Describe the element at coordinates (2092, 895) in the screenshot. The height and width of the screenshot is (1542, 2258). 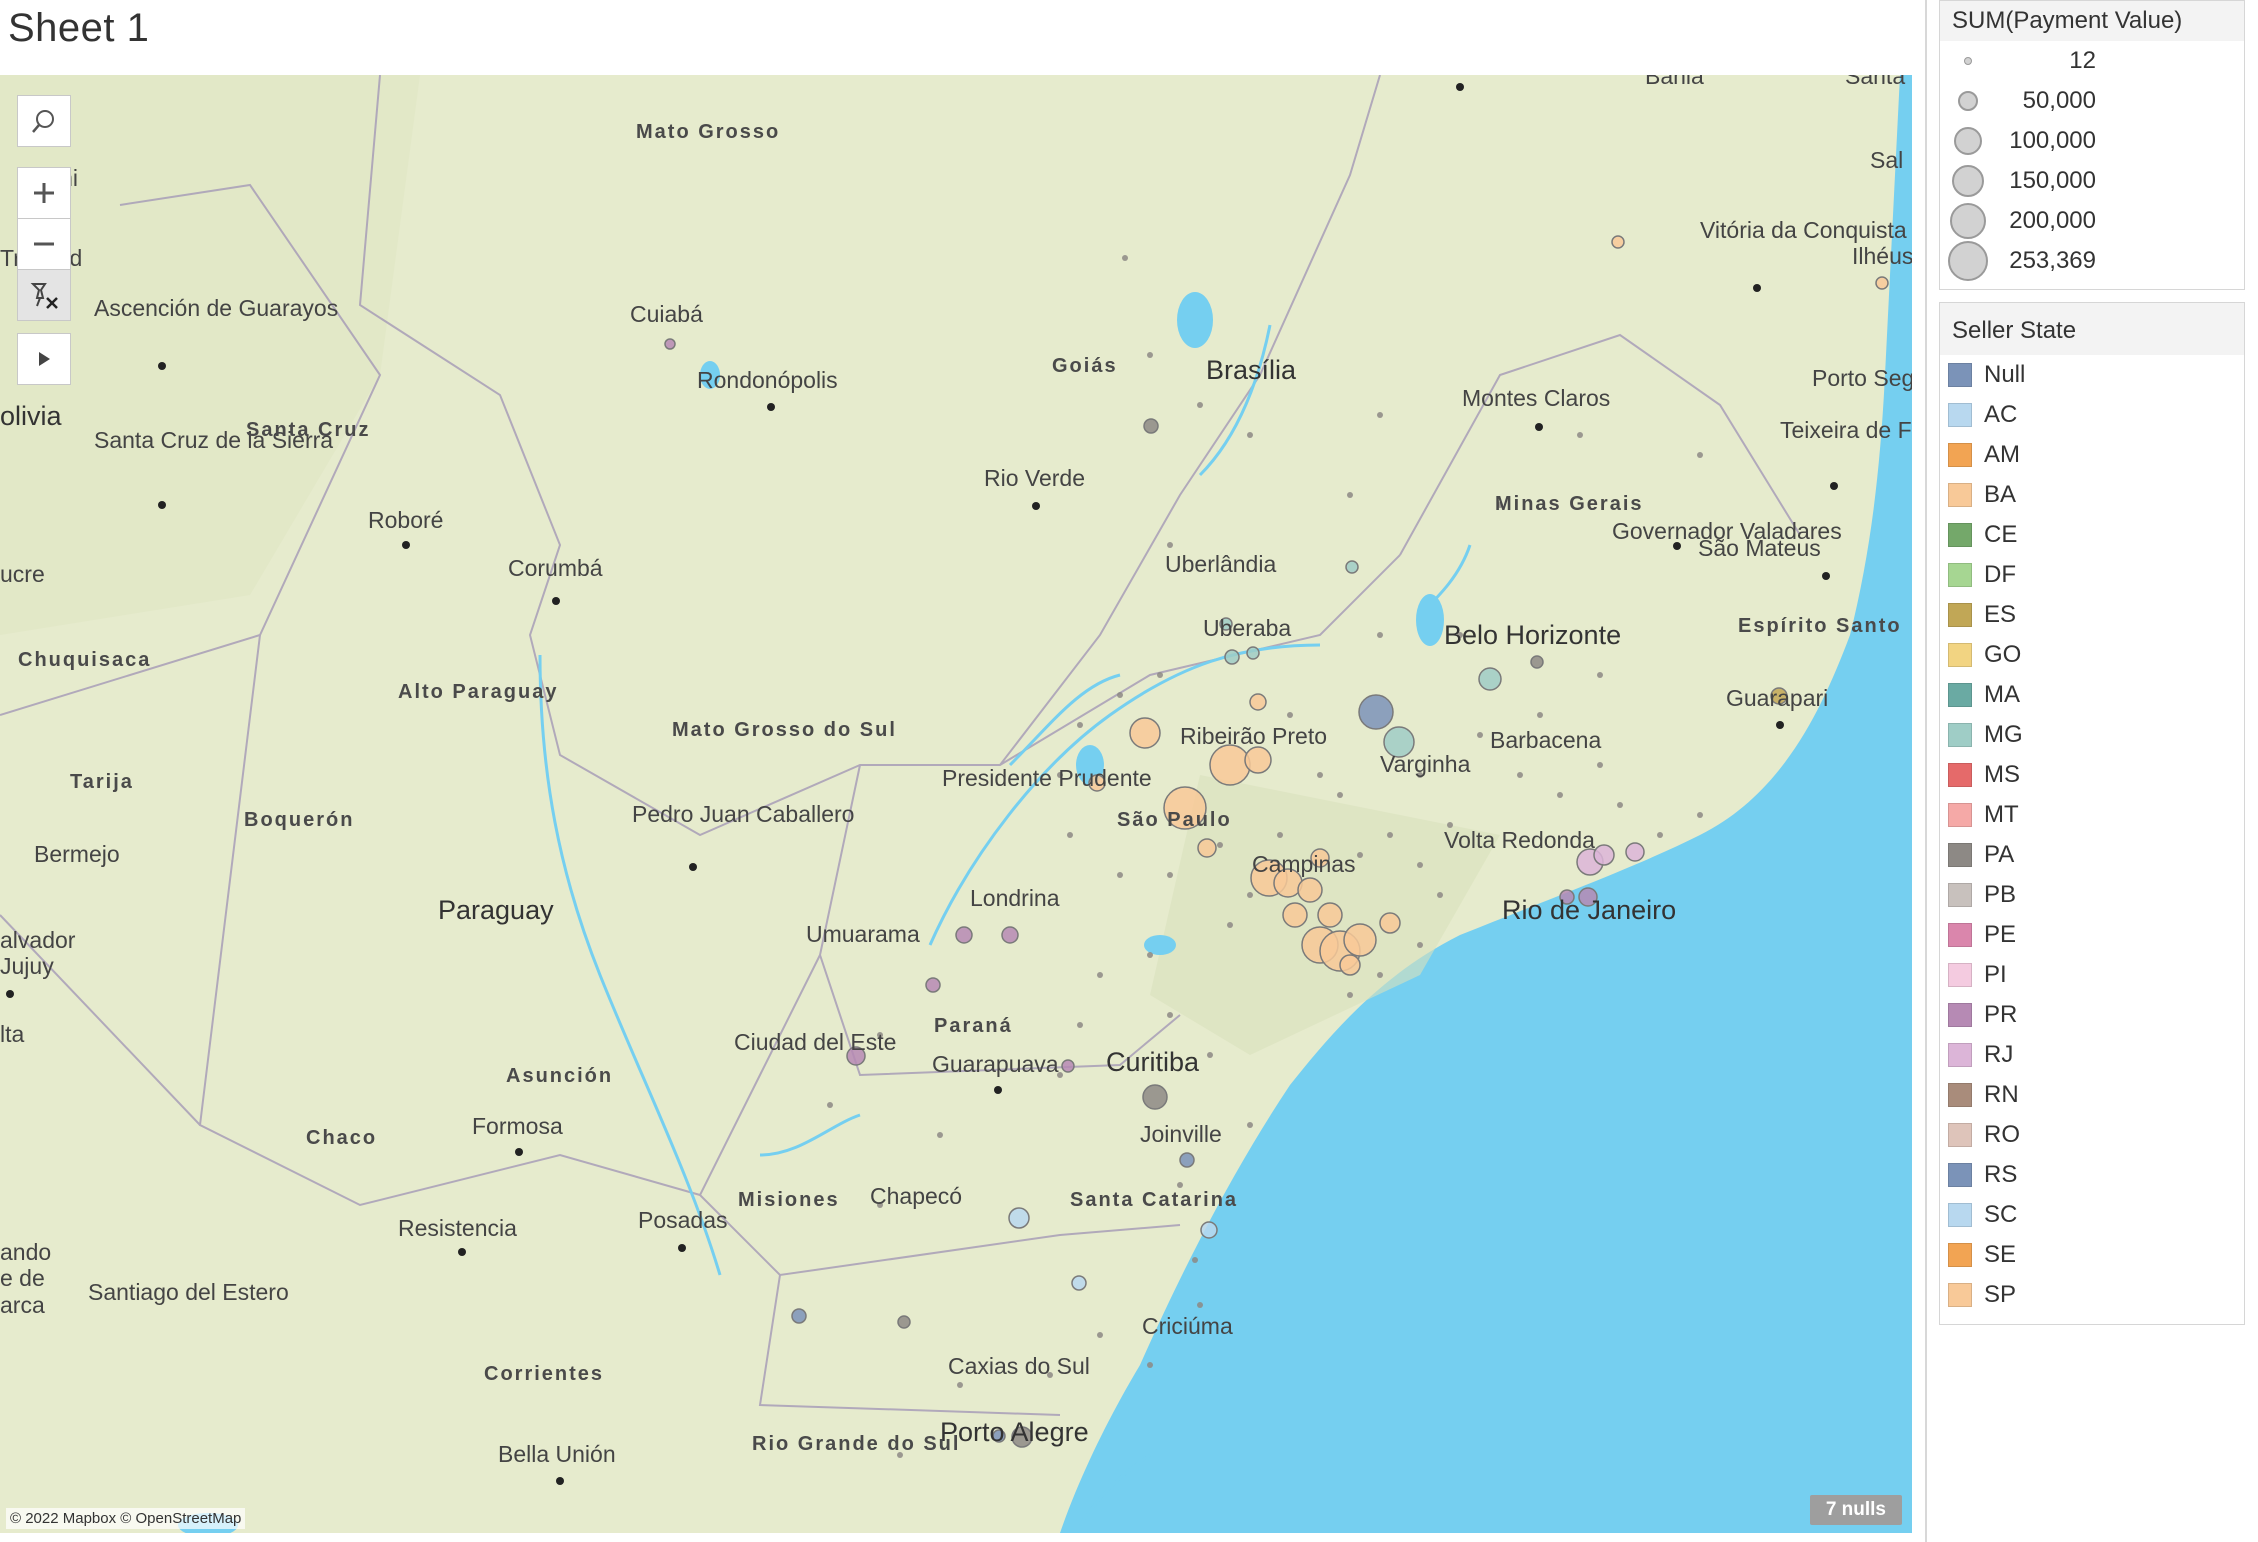
I see `color-legend-item: PB` at that location.